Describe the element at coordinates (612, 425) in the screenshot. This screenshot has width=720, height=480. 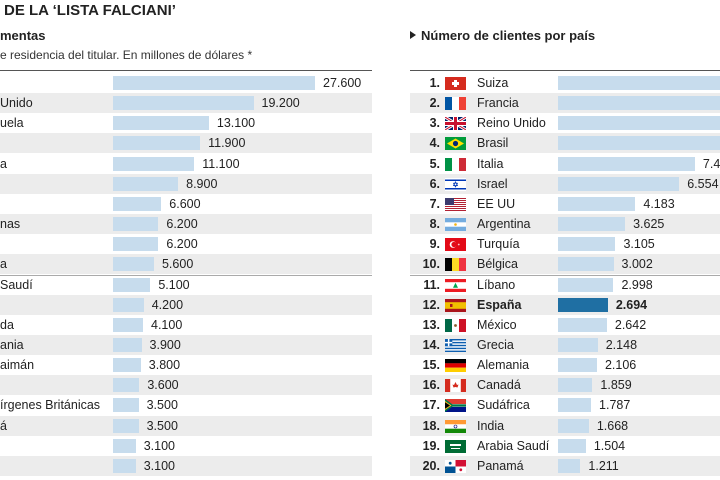
I see `right-value-label: 1.668` at that location.